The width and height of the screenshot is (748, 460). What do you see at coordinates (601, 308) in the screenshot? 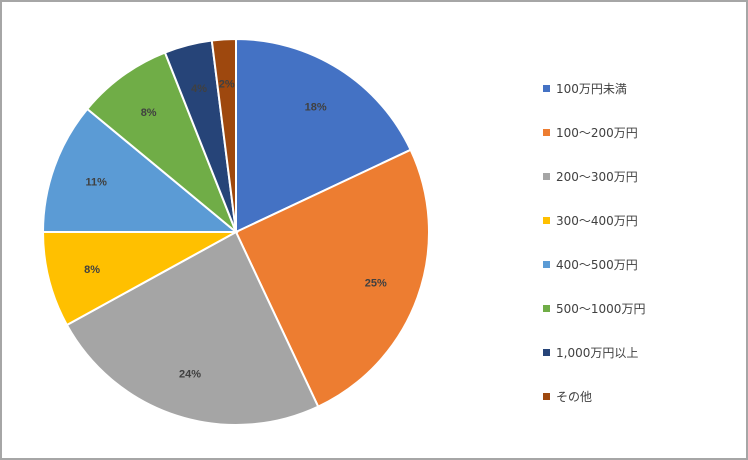
I see `legend-label: 500～1000万円` at bounding box center [601, 308].